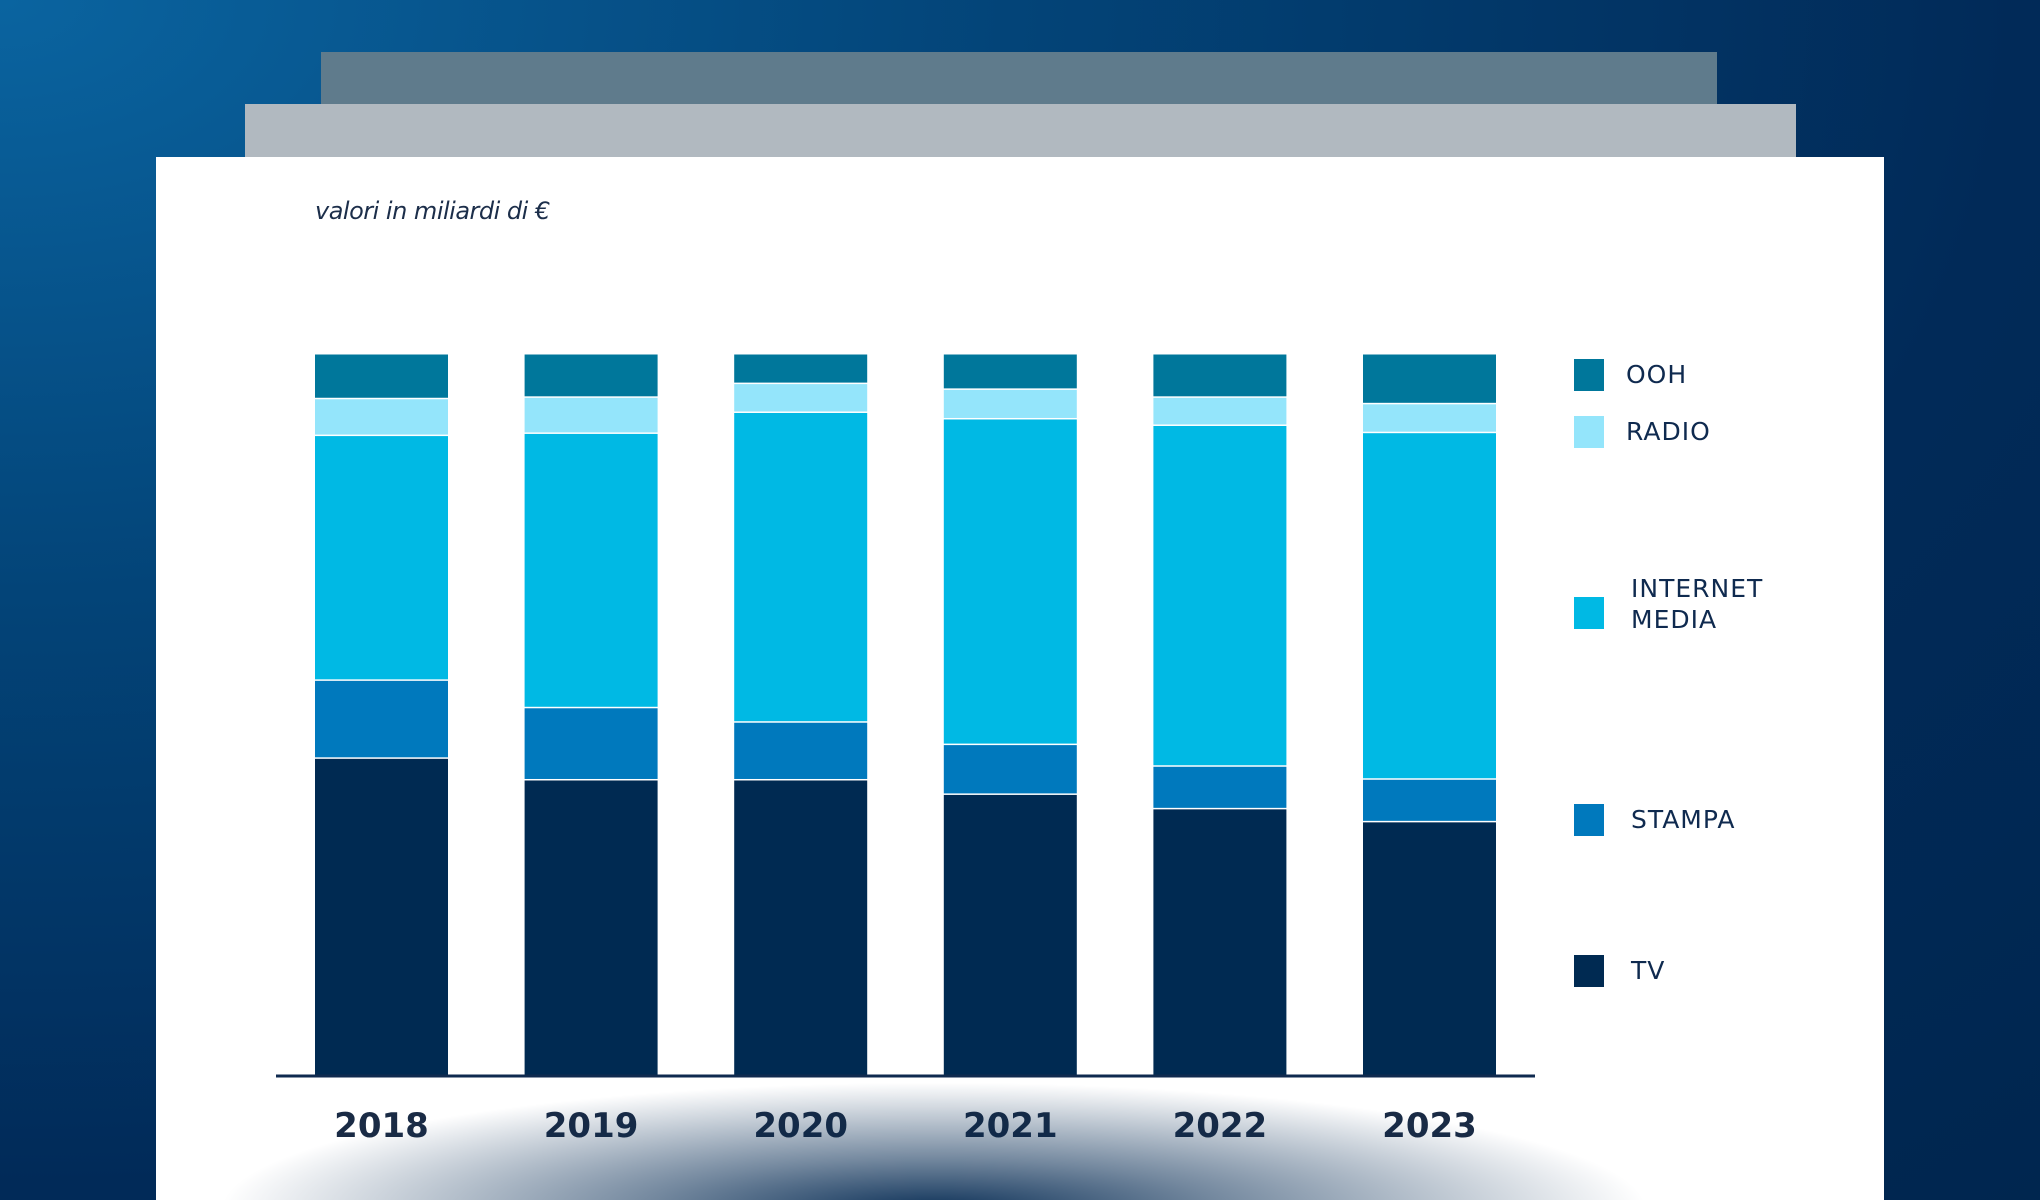  Describe the element at coordinates (1220, 787) in the screenshot. I see `bar-segment-stampa-2022` at that location.